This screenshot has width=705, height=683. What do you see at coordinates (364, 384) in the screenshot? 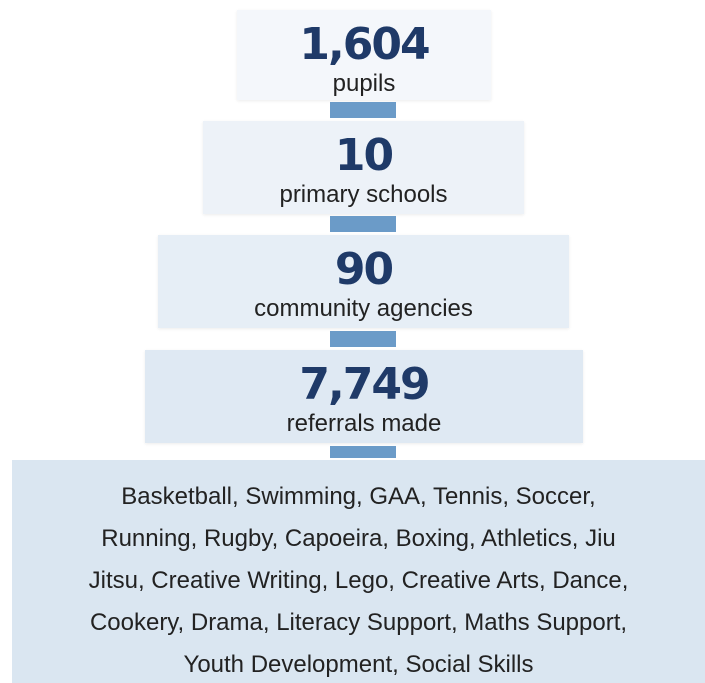
I see `stat-value: 7,749` at bounding box center [364, 384].